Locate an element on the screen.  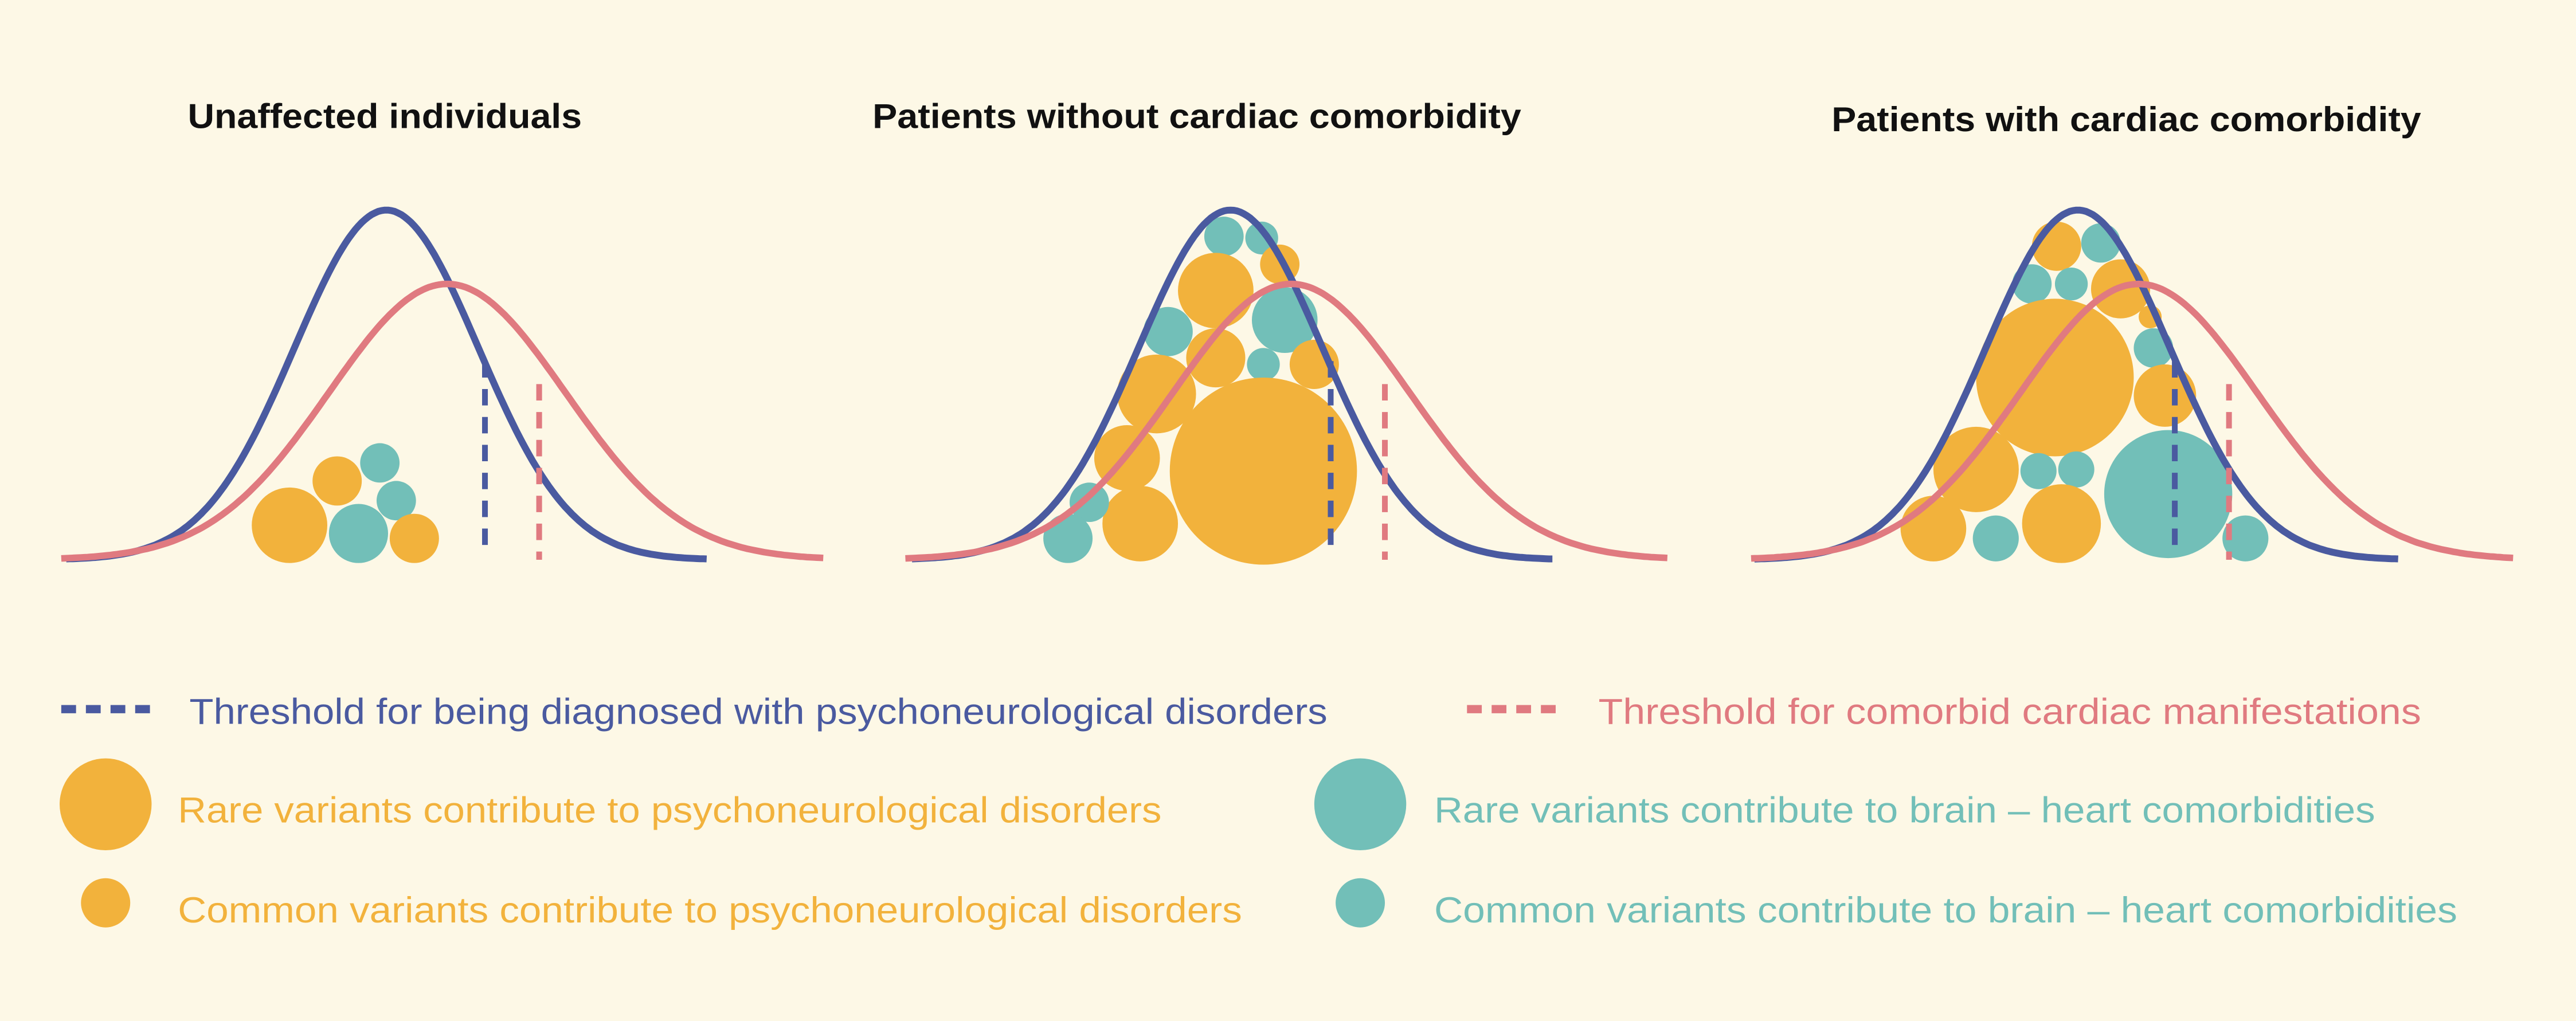
legend-small-teal-circle-icon is located at coordinates (1360, 903).